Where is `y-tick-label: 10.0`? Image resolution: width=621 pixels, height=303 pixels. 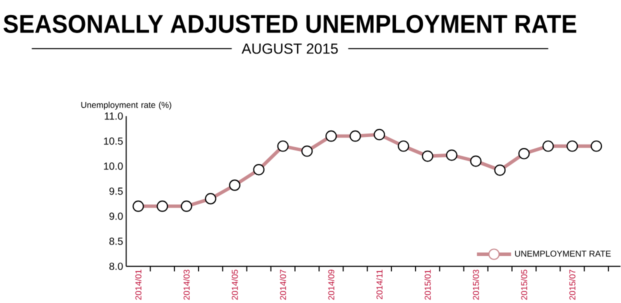
y-tick-label: 10.0 is located at coordinates (113, 166).